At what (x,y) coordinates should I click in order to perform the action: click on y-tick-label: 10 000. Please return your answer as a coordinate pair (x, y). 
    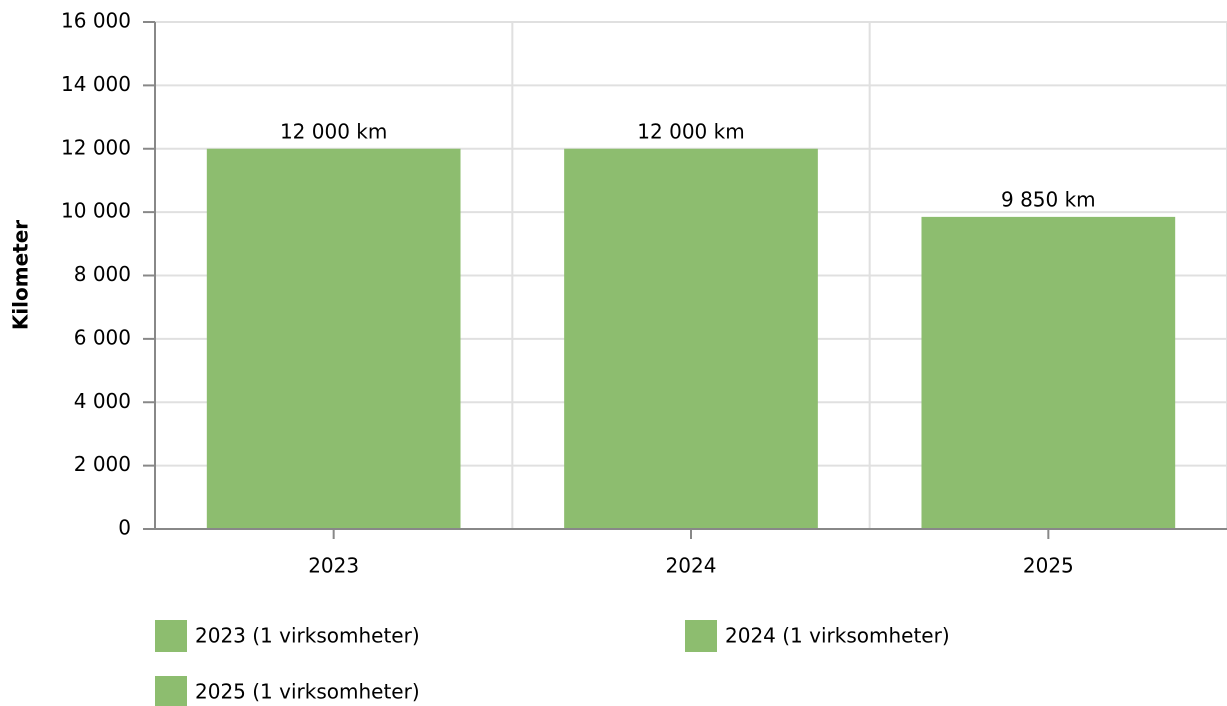
    Looking at the image, I should click on (96, 211).